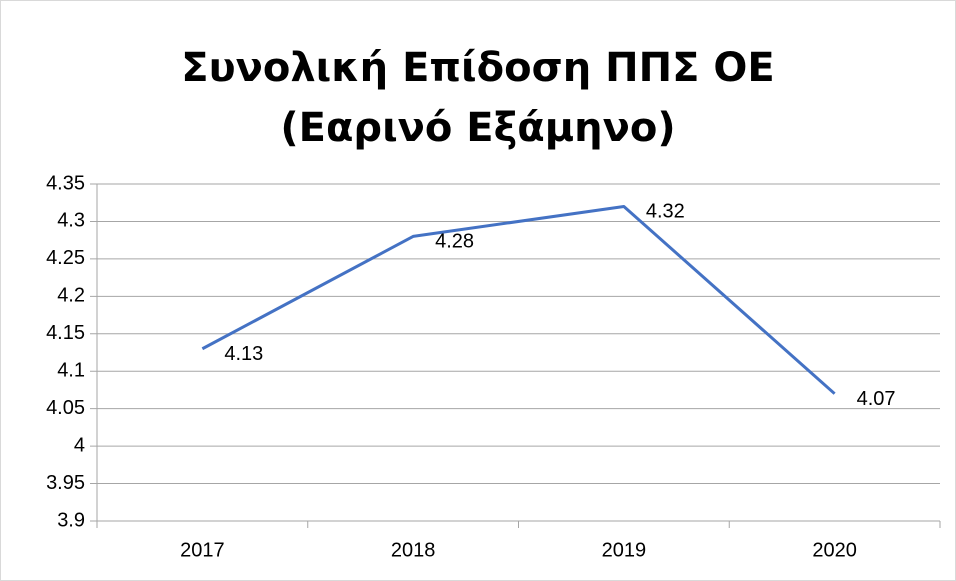 The width and height of the screenshot is (956, 581). I want to click on data-label: 4.32, so click(665, 212).